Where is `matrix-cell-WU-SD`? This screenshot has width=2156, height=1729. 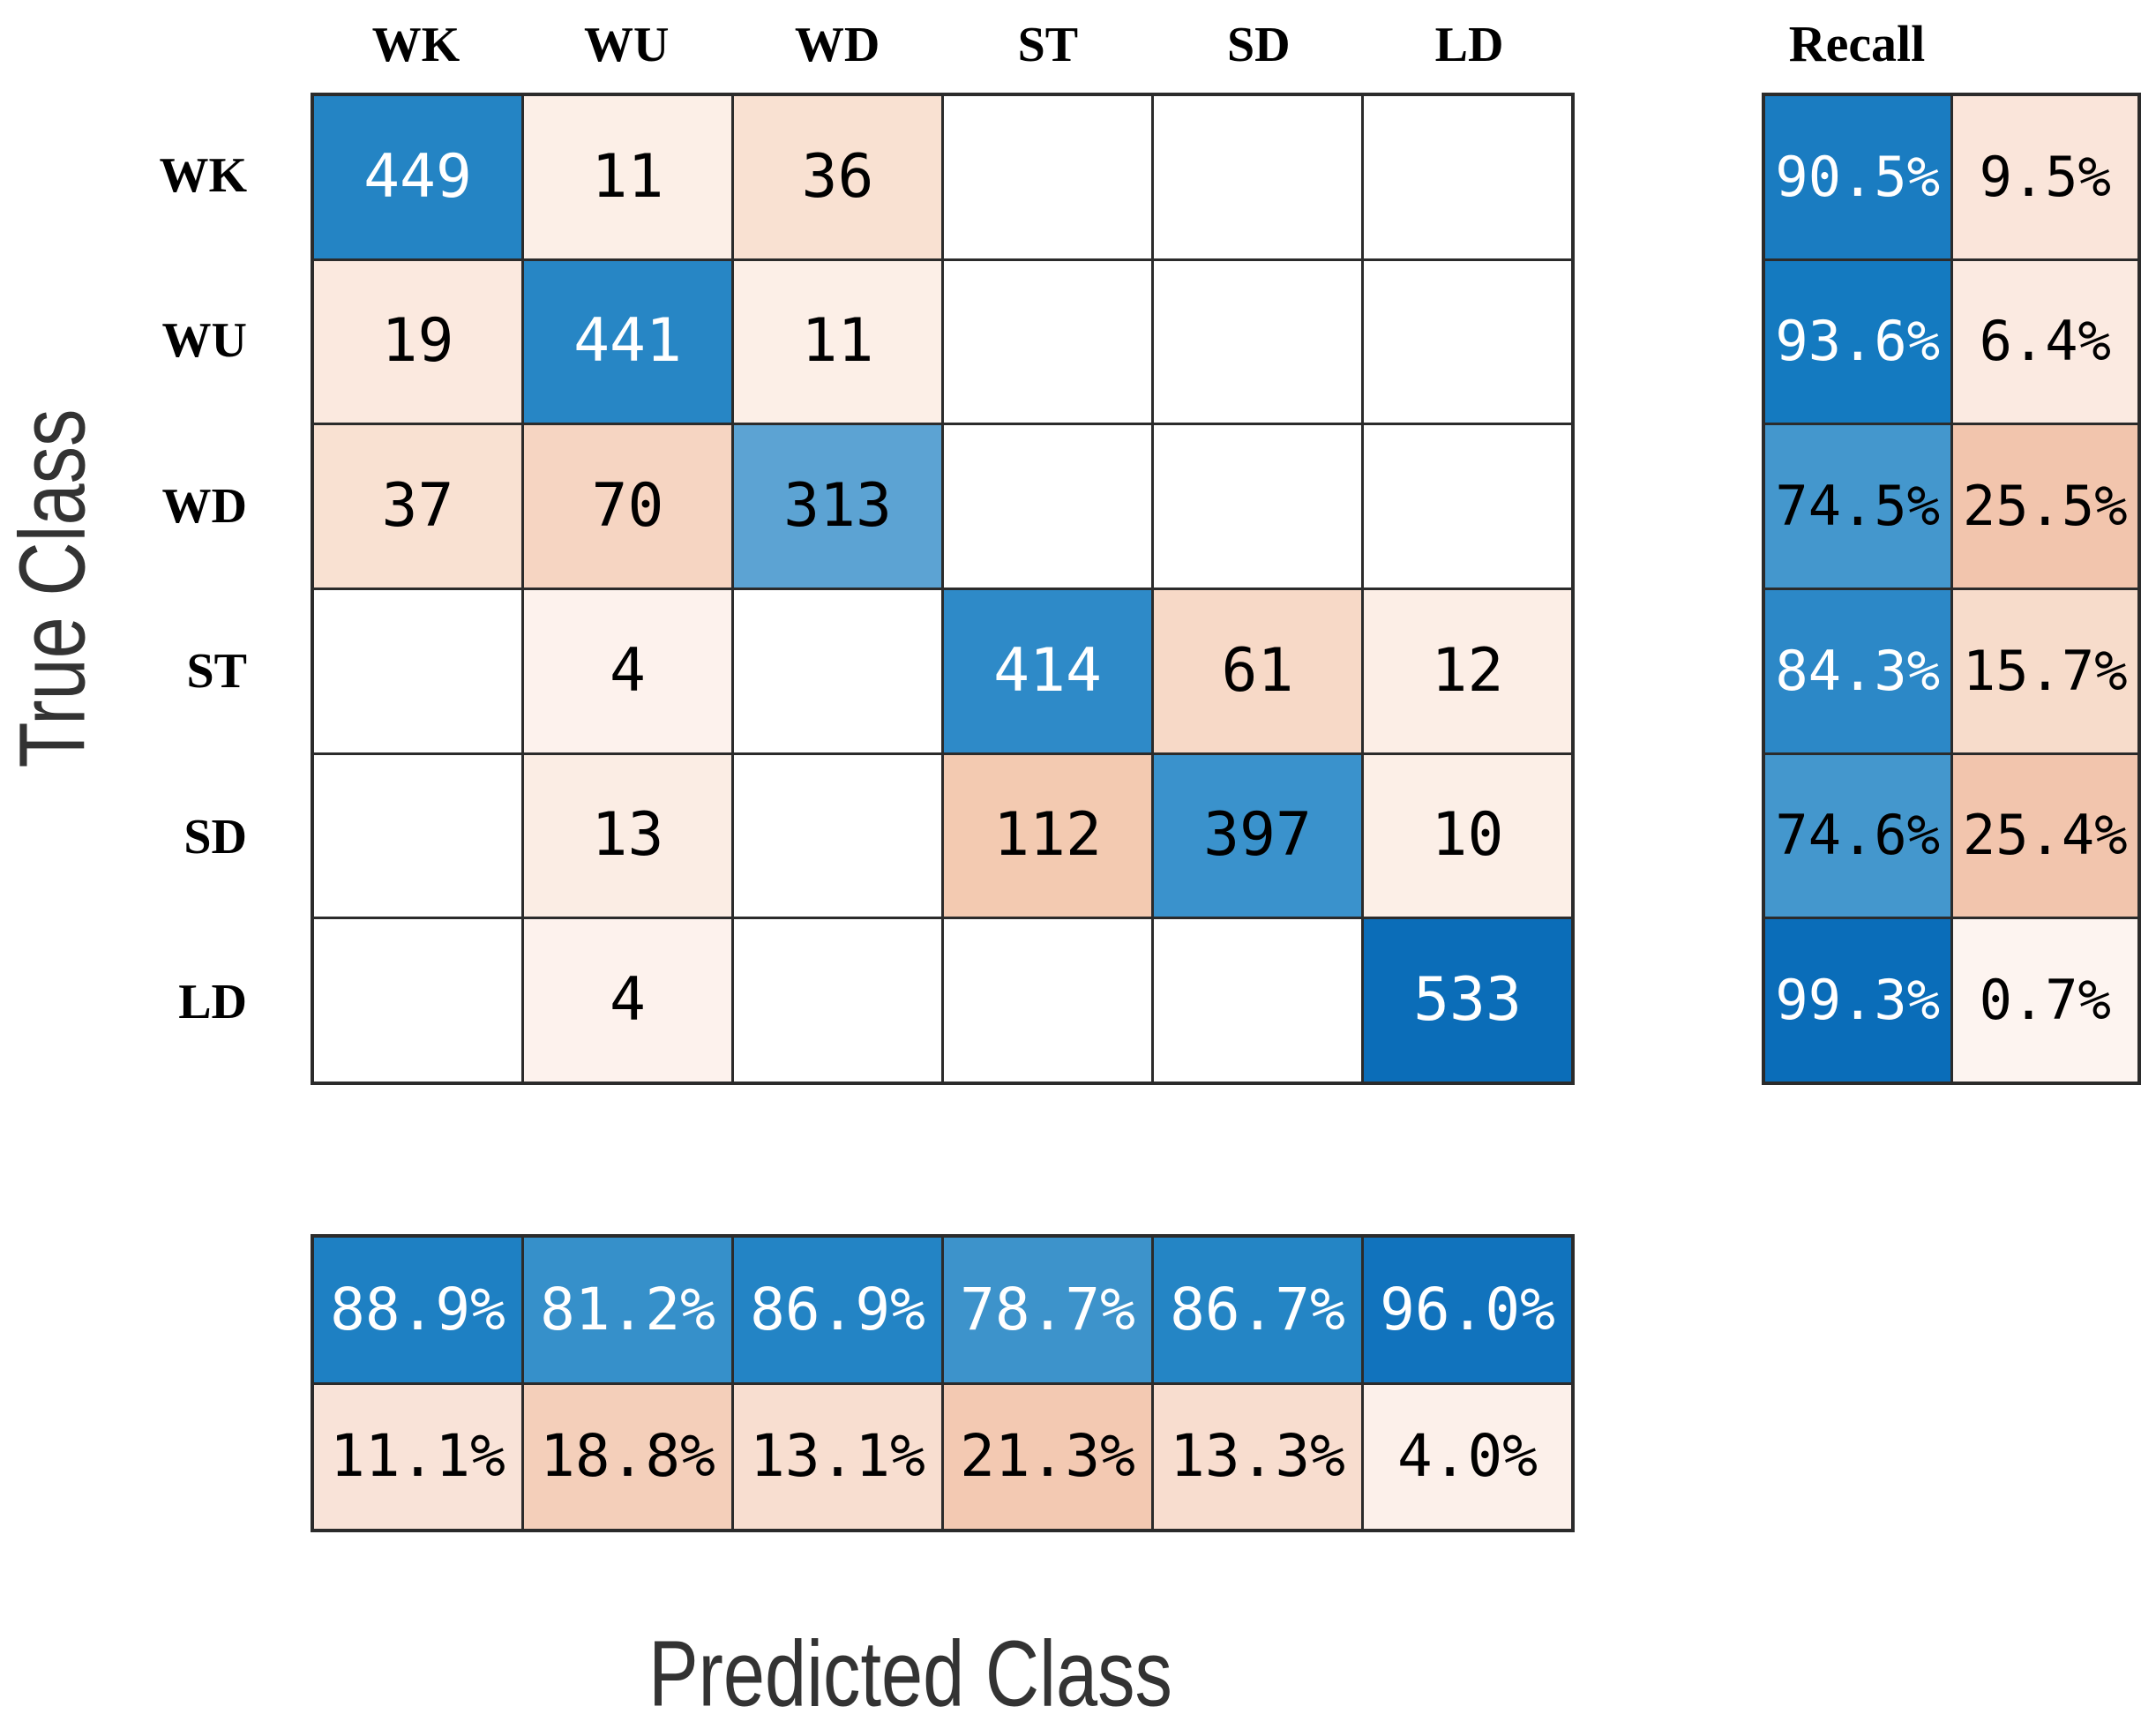 matrix-cell-WU-SD is located at coordinates (1257, 341).